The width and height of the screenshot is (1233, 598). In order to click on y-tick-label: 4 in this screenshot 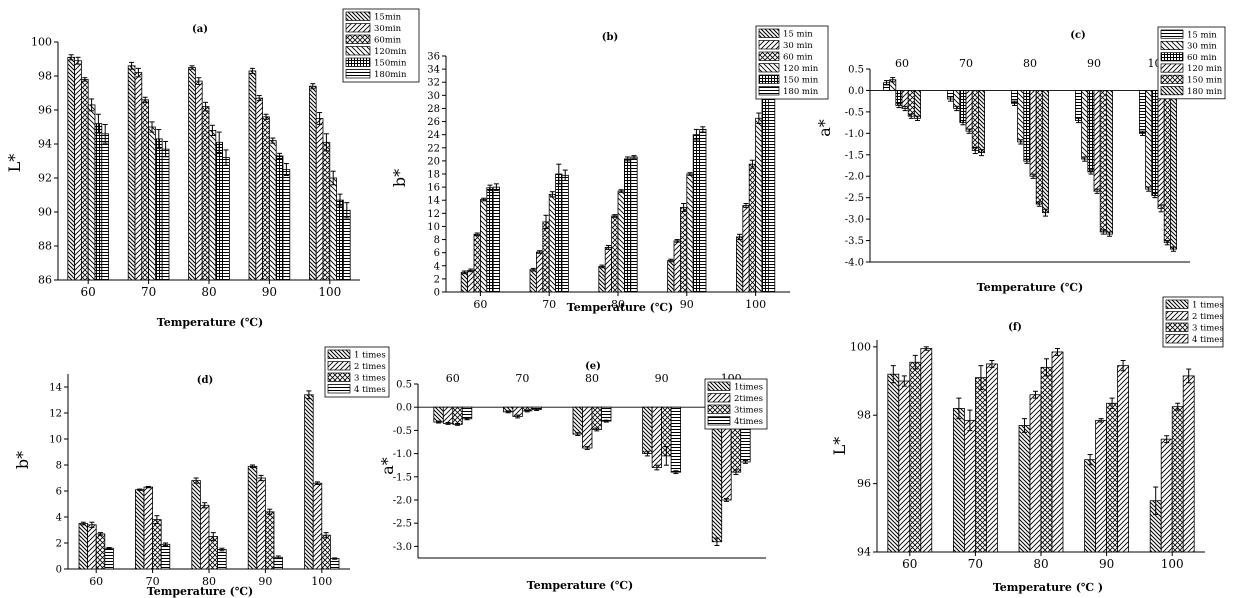, I will do `click(59, 518)`.